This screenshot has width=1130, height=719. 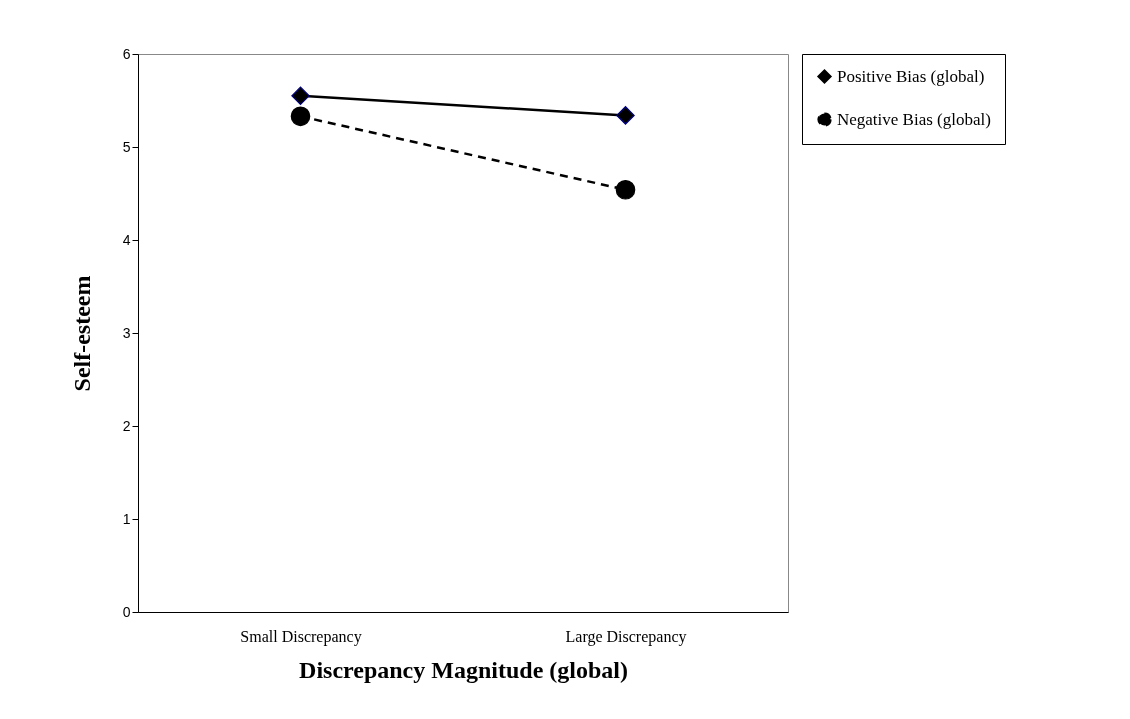 What do you see at coordinates (126, 332) in the screenshot?
I see `y-tick-label: 3` at bounding box center [126, 332].